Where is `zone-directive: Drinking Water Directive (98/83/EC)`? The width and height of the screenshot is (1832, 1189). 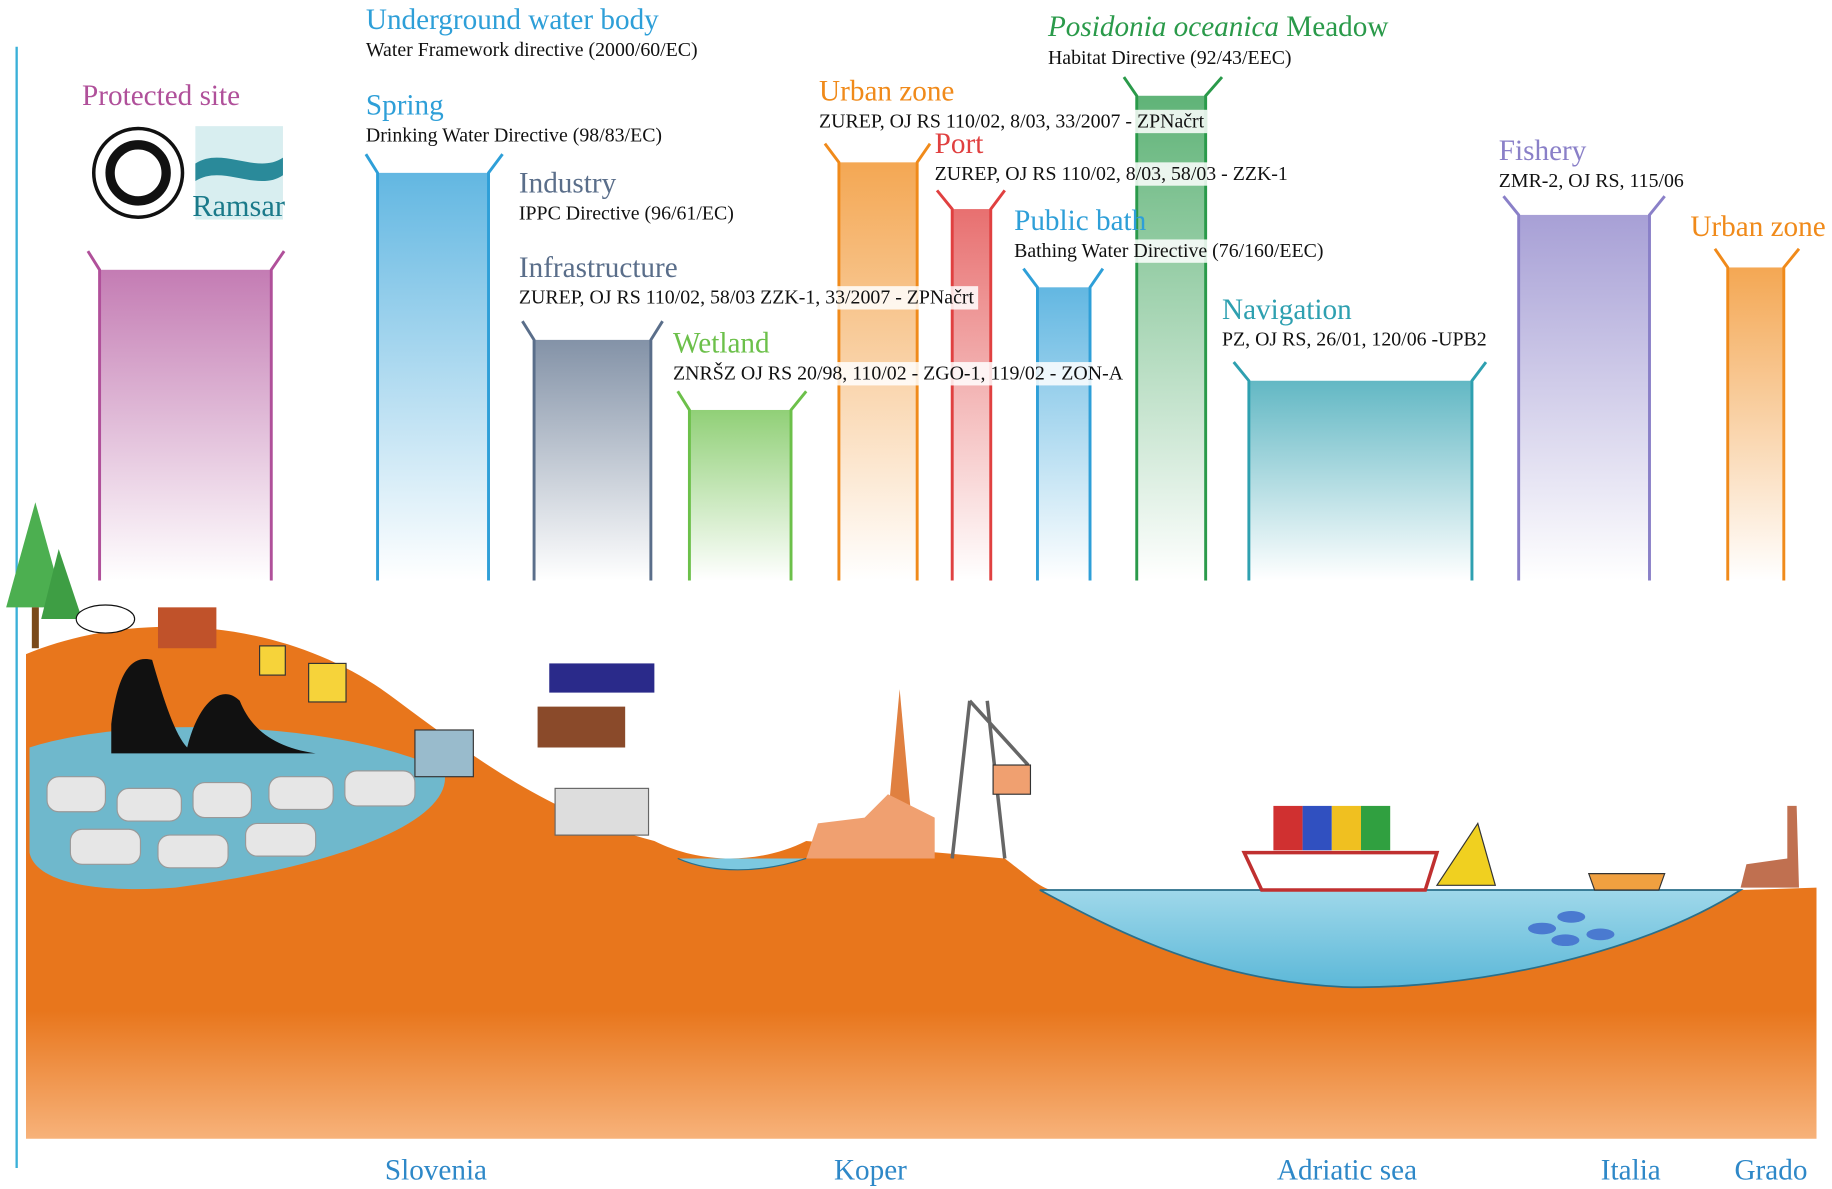 zone-directive: Drinking Water Directive (98/83/EC) is located at coordinates (514, 135).